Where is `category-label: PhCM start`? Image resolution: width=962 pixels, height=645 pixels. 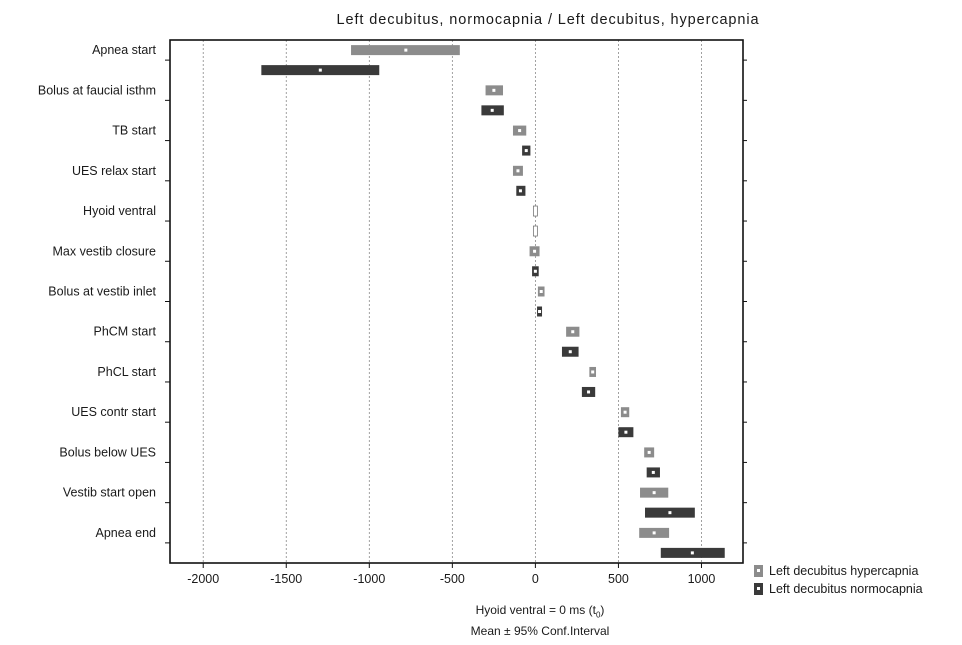 category-label: PhCM start is located at coordinates (124, 332).